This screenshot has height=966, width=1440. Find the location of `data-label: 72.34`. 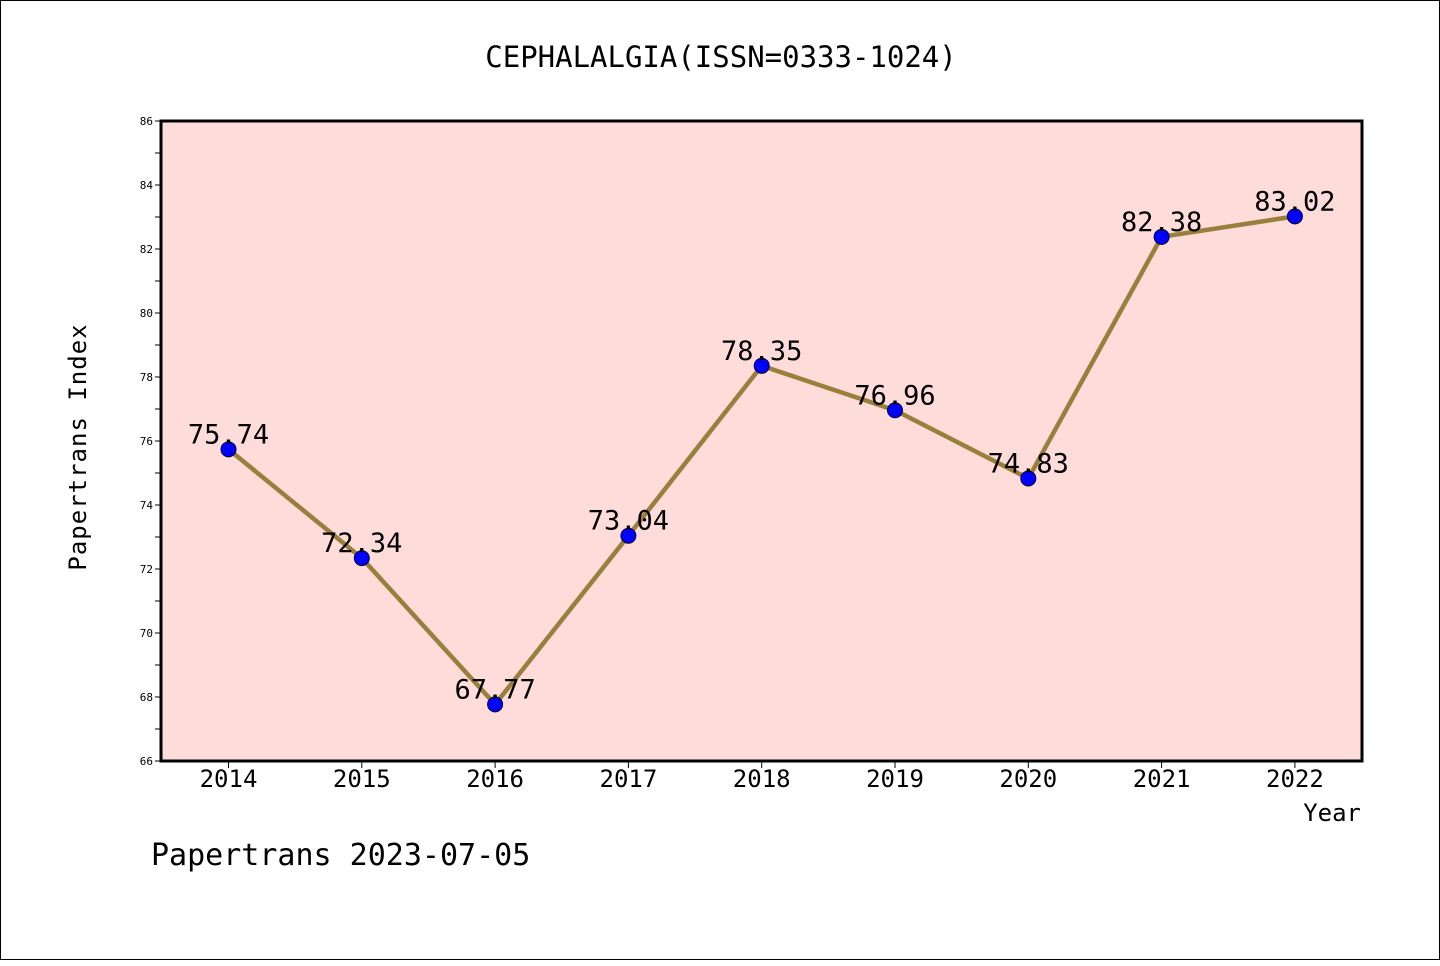

data-label: 72.34 is located at coordinates (361, 543).